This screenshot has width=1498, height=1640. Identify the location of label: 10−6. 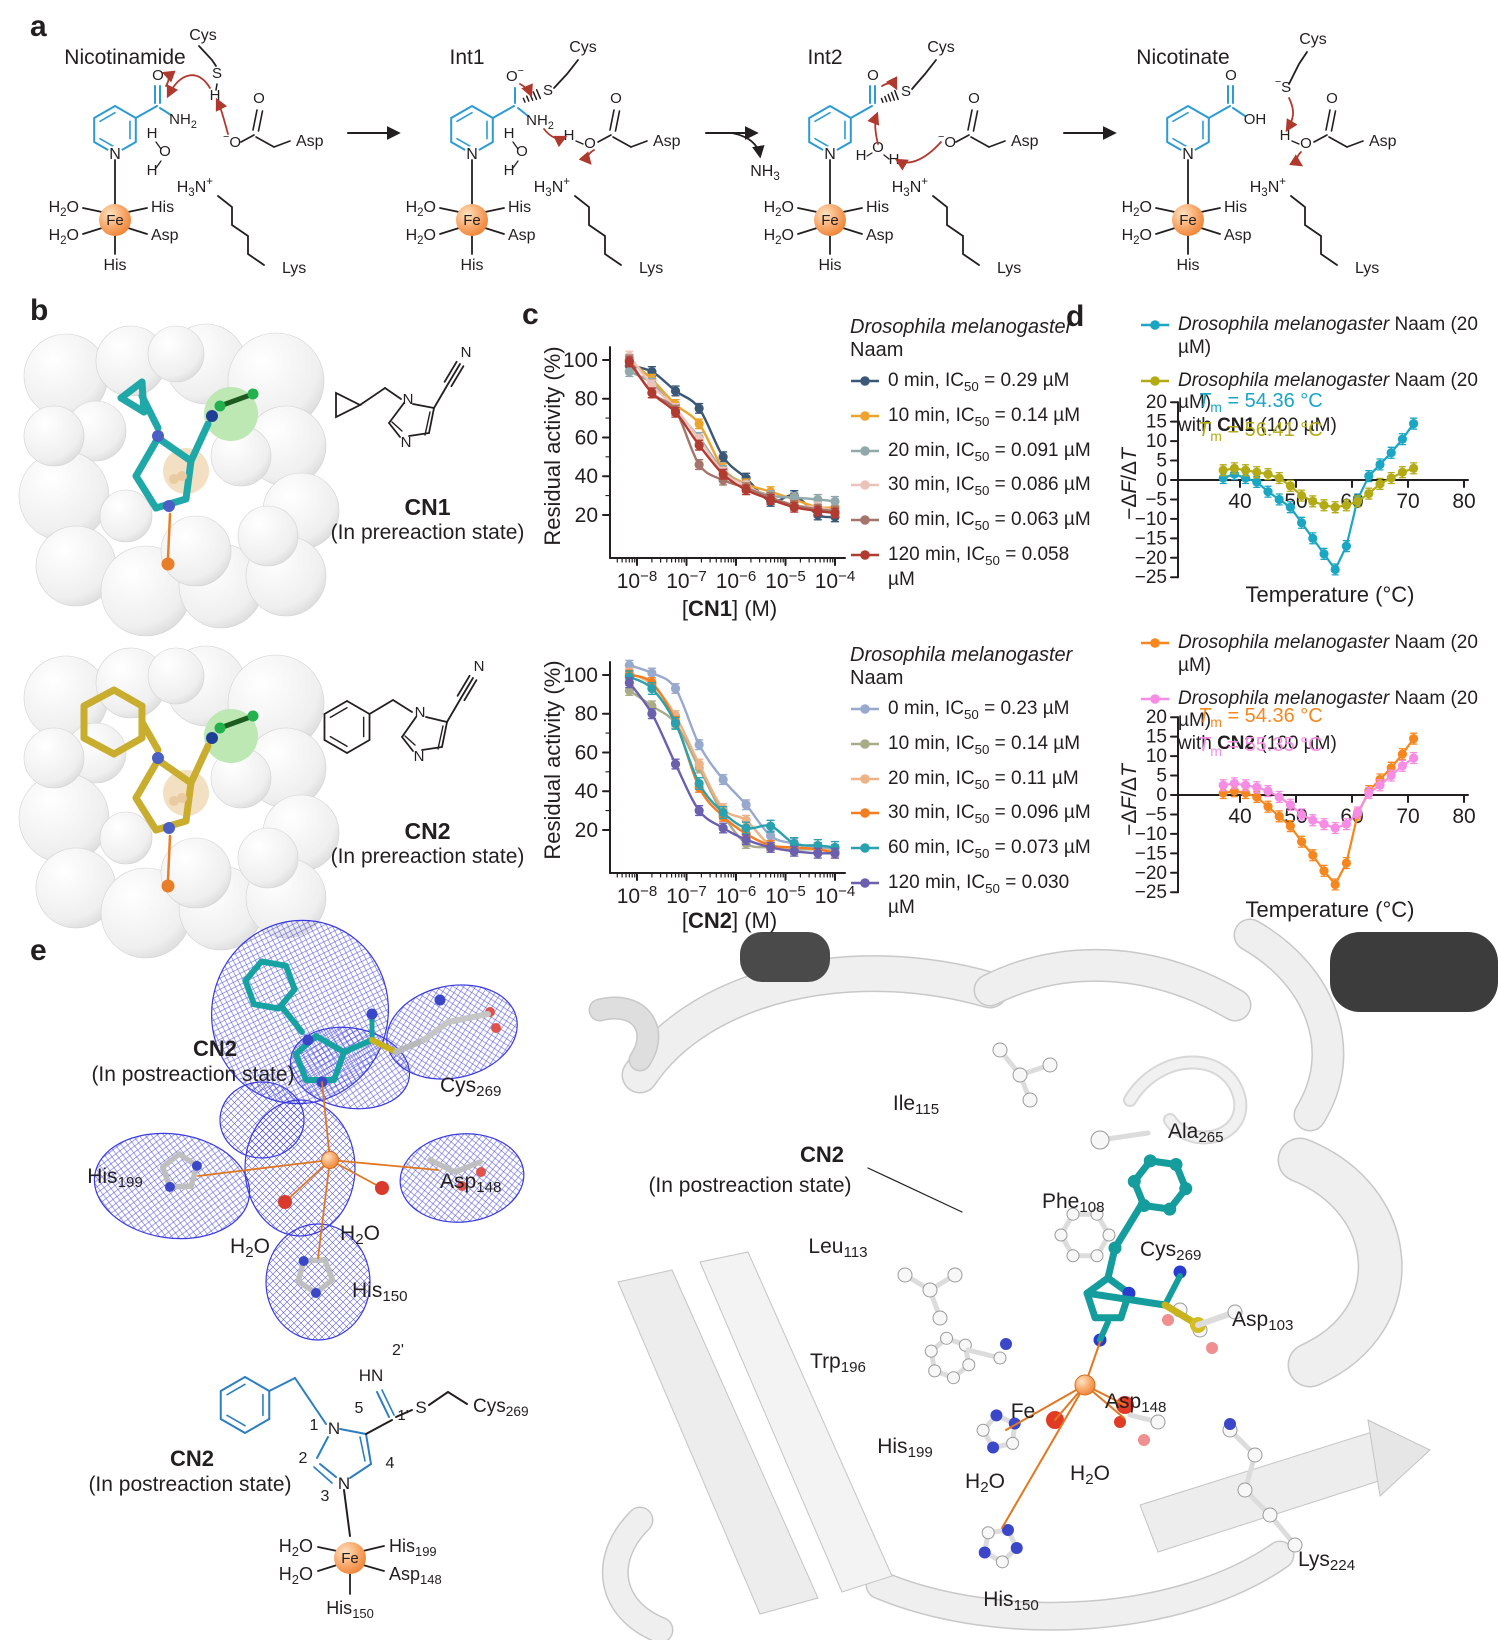
(736, 895).